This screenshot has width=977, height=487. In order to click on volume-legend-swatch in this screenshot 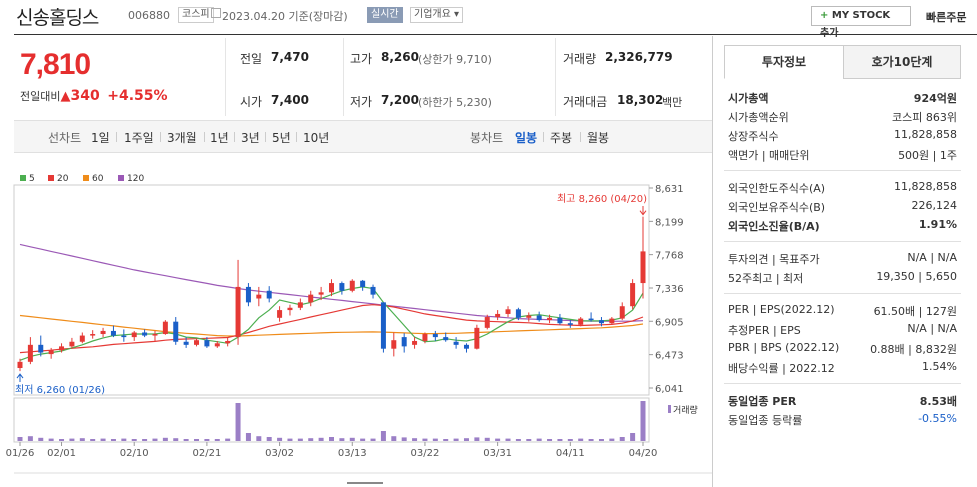, I will do `click(669, 409)`.